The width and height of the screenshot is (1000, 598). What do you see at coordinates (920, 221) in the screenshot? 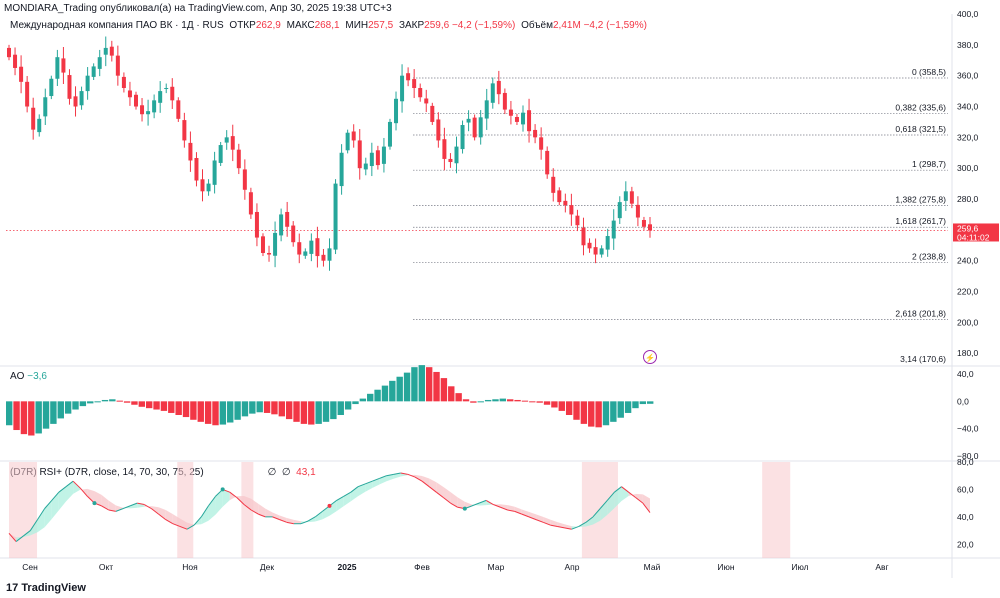
I see `fib-label-5: 1,618 (261,7)` at bounding box center [920, 221].